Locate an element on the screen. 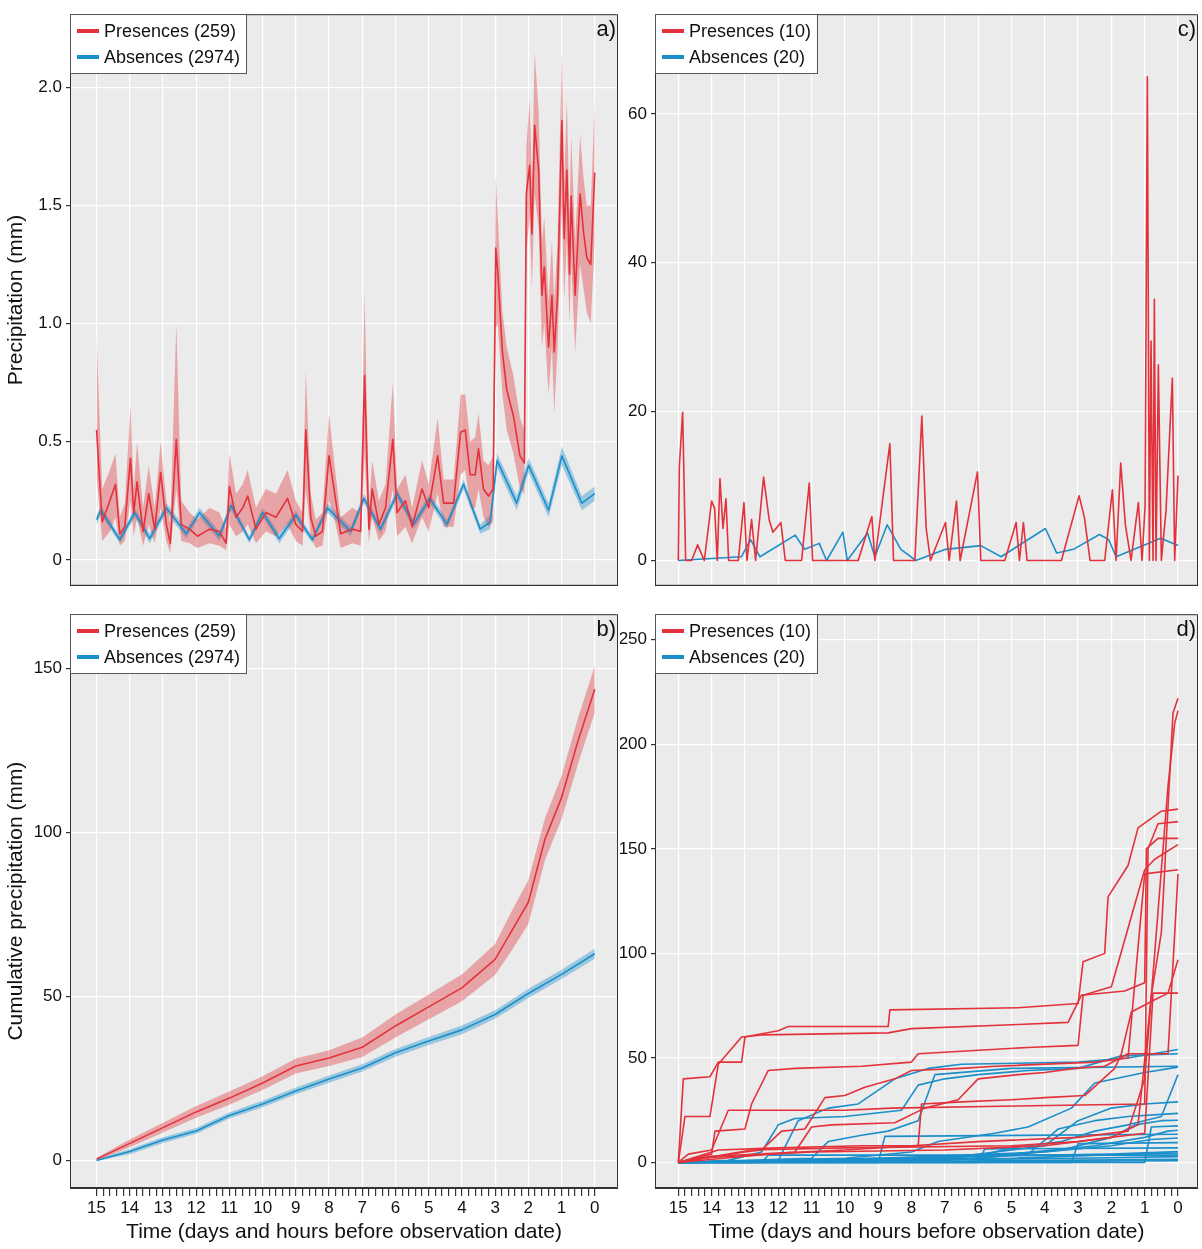  annotation: a) is located at coordinates (606, 29).